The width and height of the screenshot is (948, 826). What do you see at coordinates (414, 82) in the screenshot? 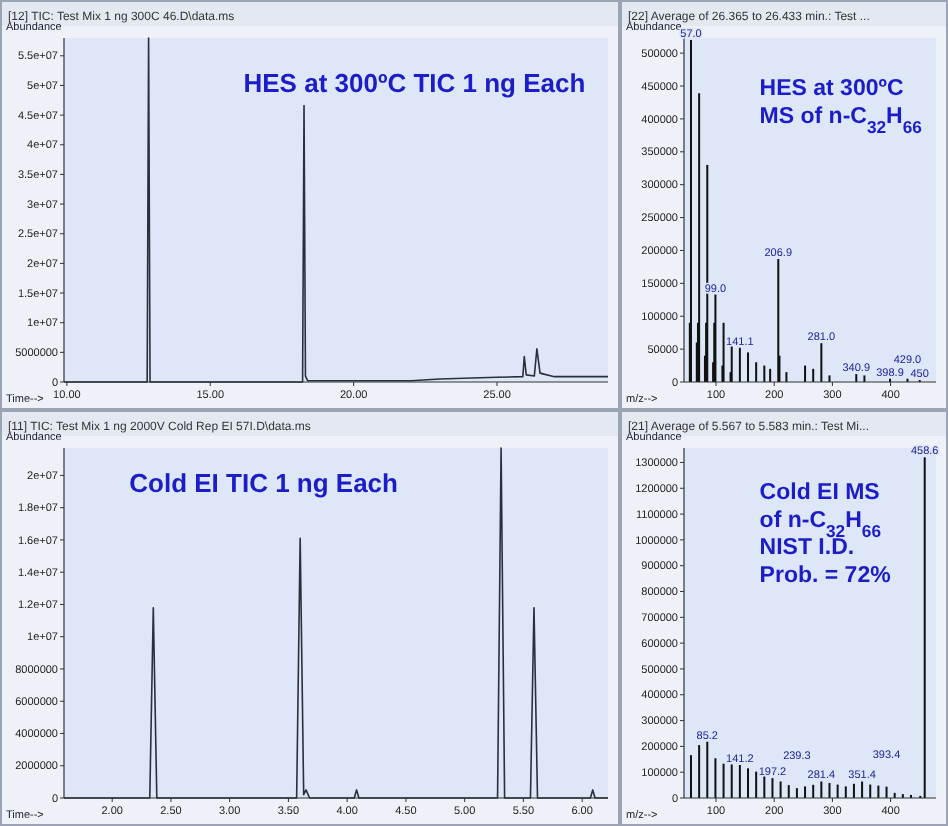
I see `text: HES at 300ºC TIC 1 ng Each` at bounding box center [414, 82].